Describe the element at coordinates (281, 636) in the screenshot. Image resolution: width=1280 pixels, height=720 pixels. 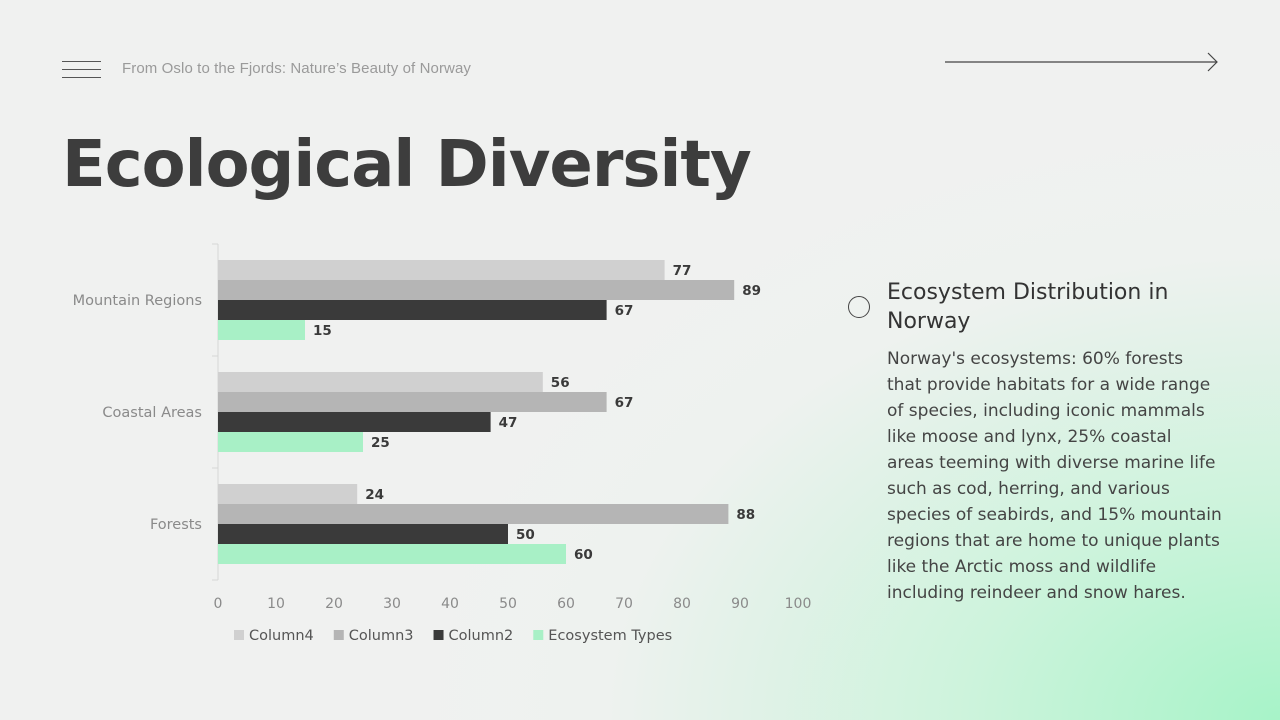
I see `legend-label: Column4` at that location.